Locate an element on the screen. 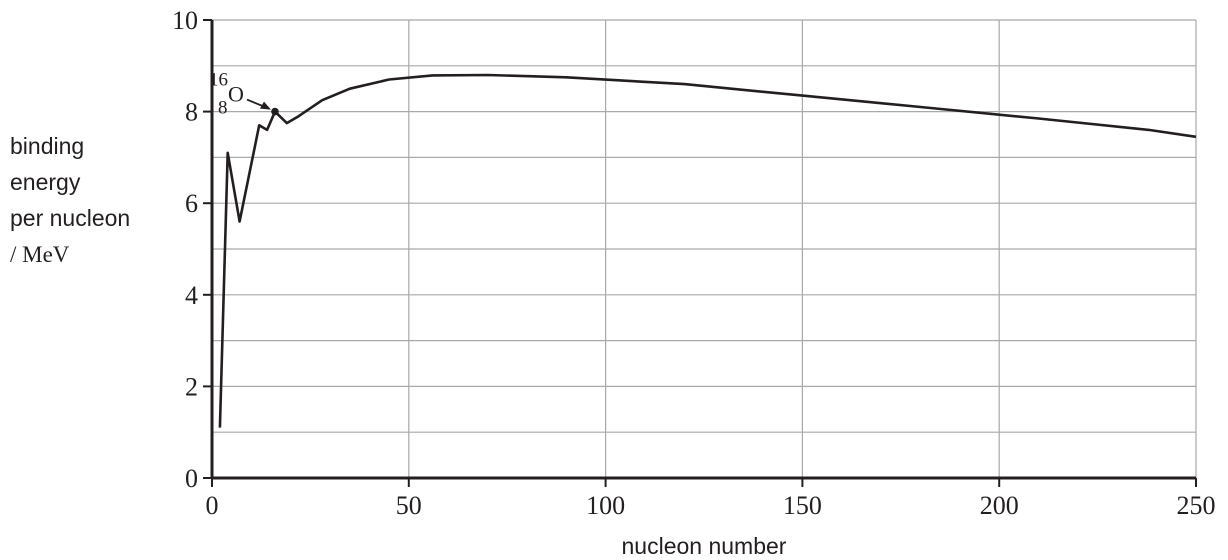 This screenshot has height=560, width=1228. y-axis-title: binding energy per nucleon / MeV is located at coordinates (70, 200).